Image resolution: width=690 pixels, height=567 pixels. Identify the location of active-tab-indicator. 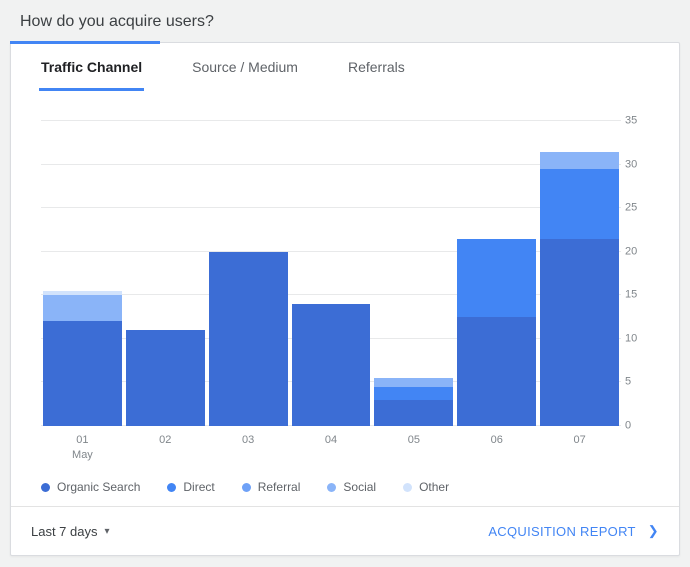
(85, 42).